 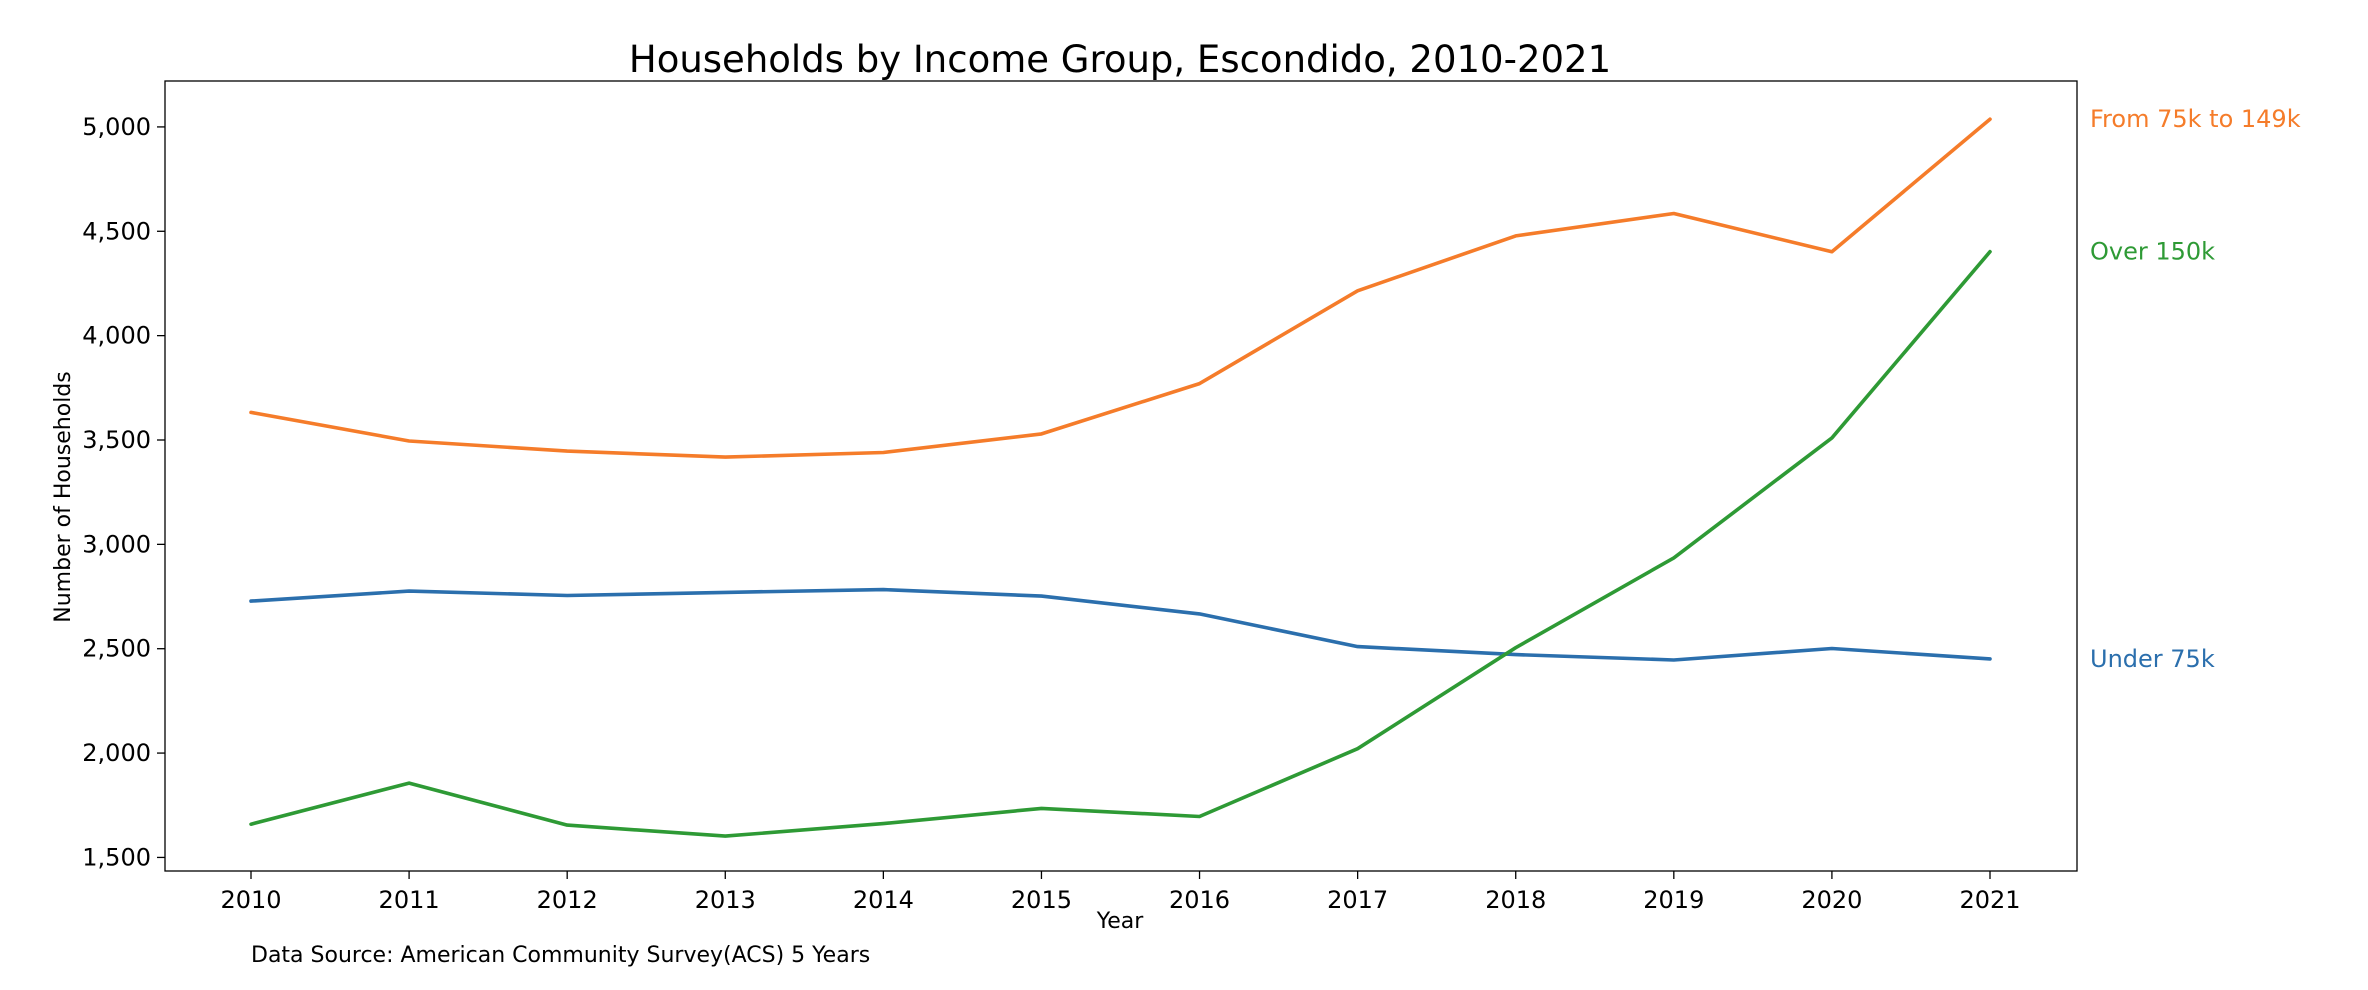 What do you see at coordinates (1673, 900) in the screenshot?
I see `x-tick-label: 2019` at bounding box center [1673, 900].